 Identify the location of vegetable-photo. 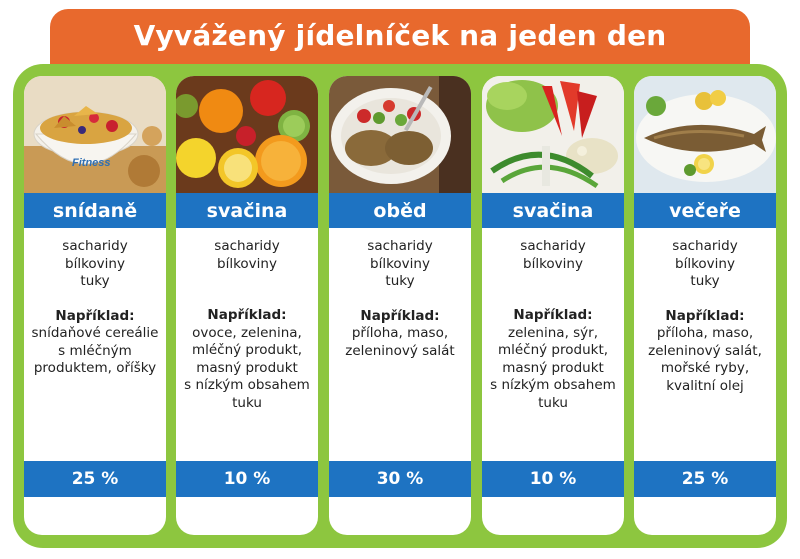
(553, 134).